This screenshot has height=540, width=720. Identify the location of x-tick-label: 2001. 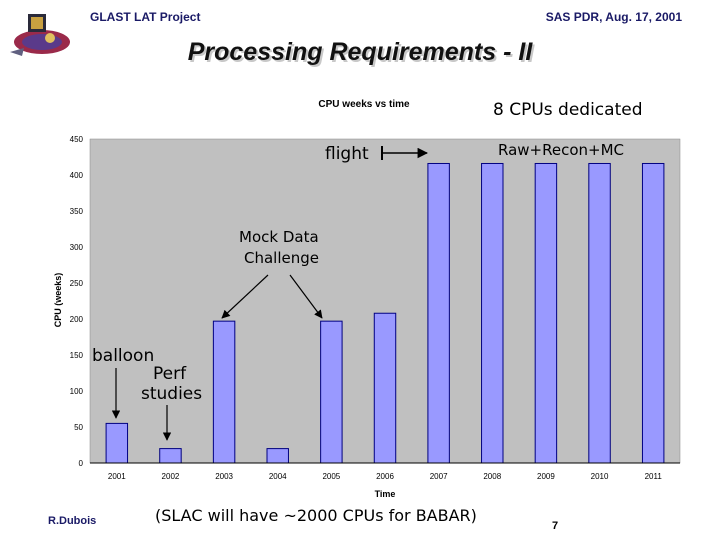
(117, 476).